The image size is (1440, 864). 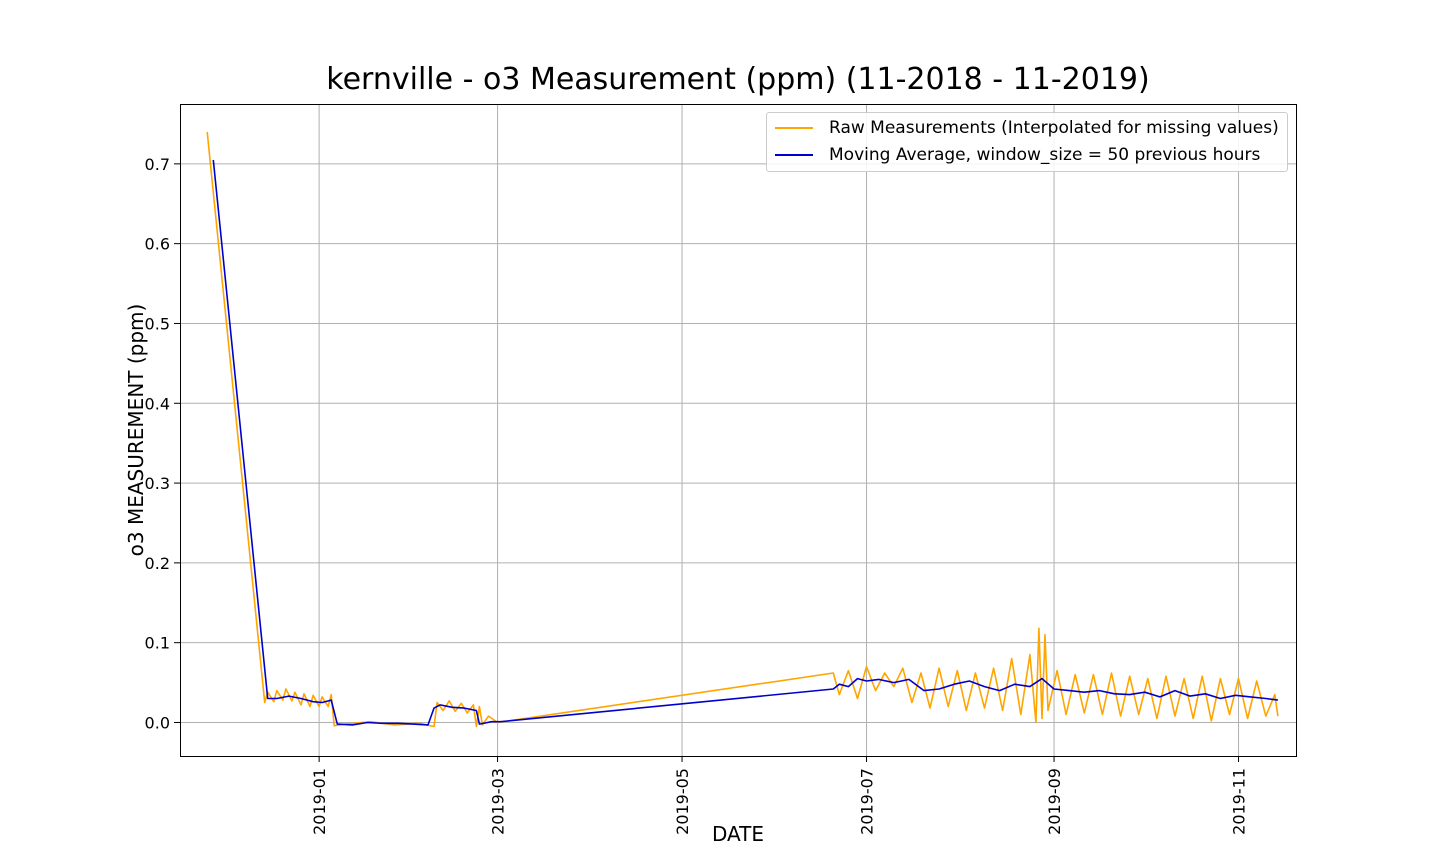 What do you see at coordinates (157, 164) in the screenshot?
I see `y-tick-label: 0.7` at bounding box center [157, 164].